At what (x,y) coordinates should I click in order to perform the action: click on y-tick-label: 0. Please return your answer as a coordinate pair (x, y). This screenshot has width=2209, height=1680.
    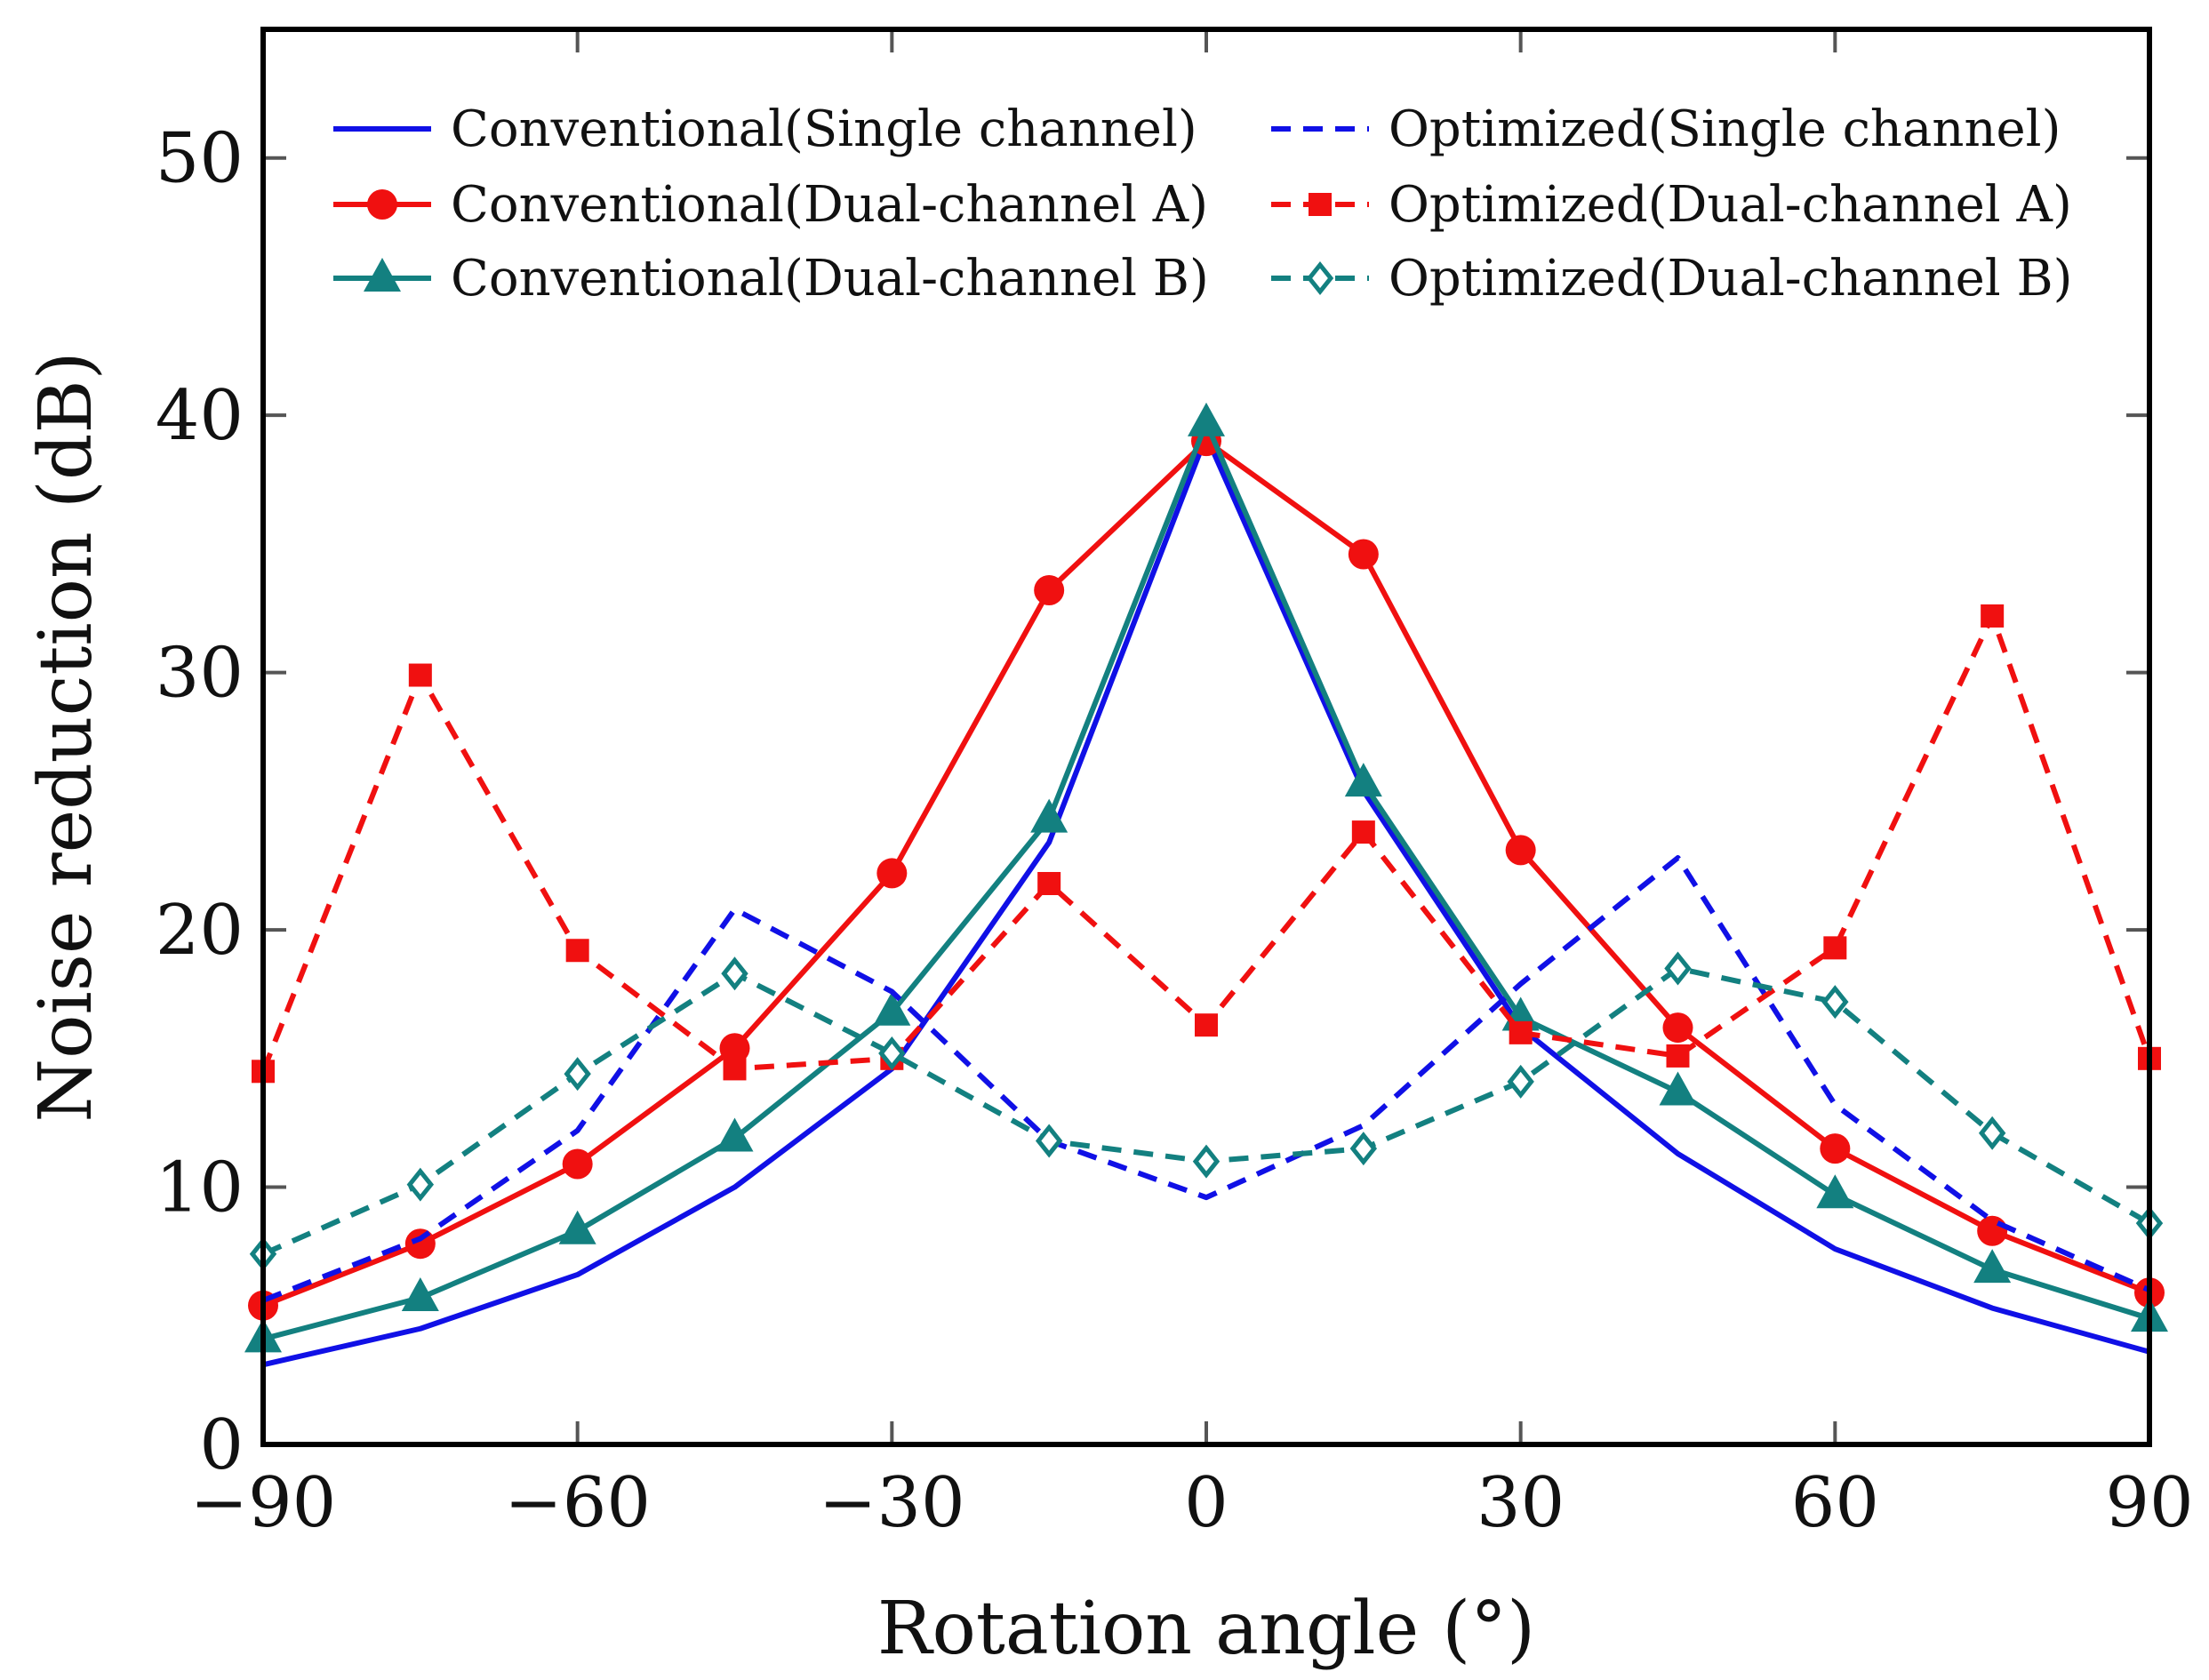
    Looking at the image, I should click on (222, 1445).